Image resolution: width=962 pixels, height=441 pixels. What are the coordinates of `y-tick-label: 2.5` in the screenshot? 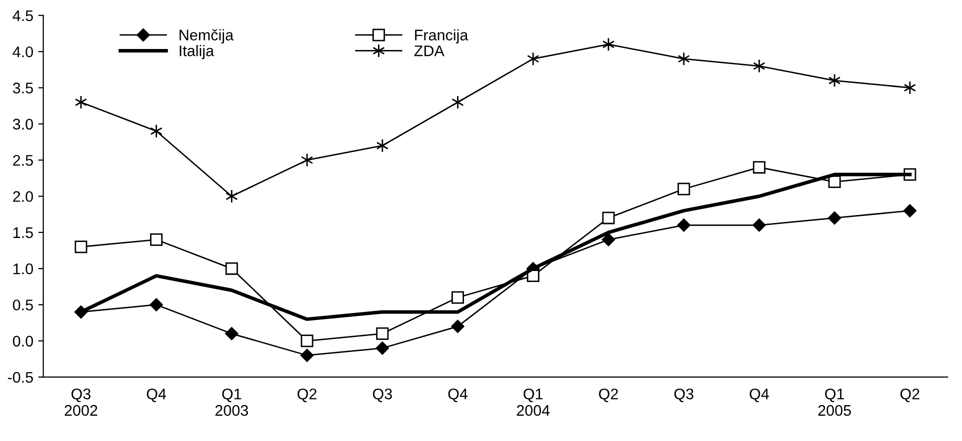 It's located at (23, 160).